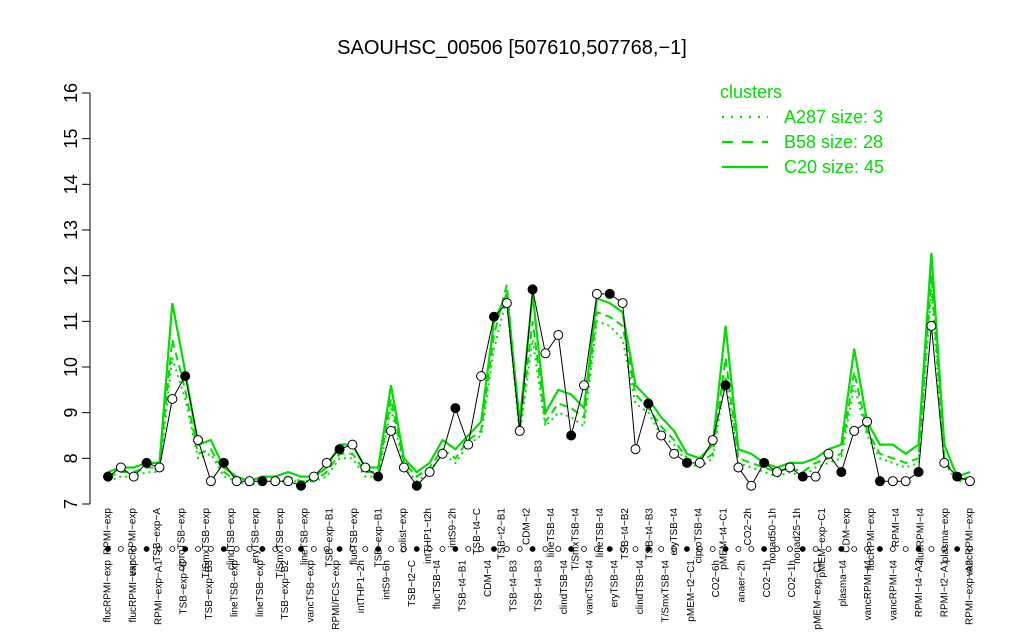  What do you see at coordinates (797, 536) in the screenshot?
I see `x-tick-label: nonad25−1h` at bounding box center [797, 536].